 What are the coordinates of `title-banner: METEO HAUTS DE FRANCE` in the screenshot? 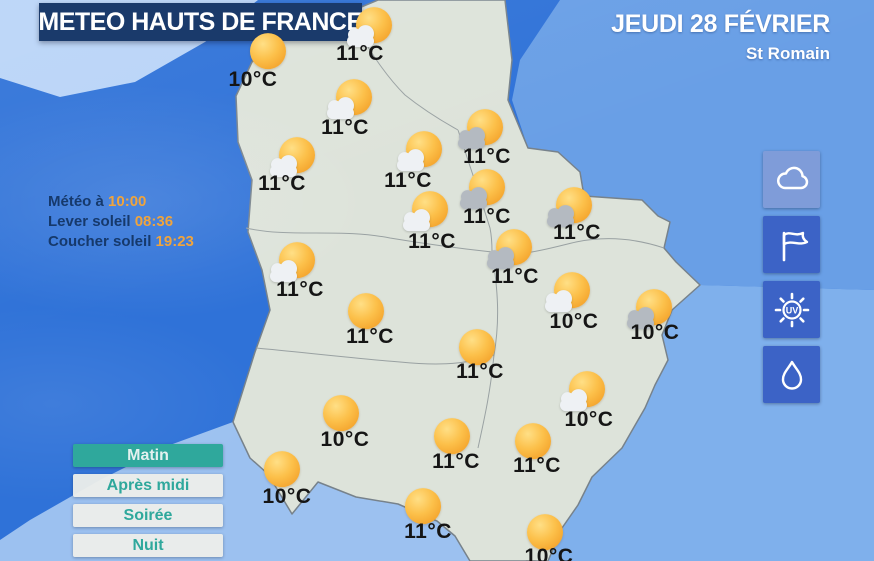 It's located at (200, 22).